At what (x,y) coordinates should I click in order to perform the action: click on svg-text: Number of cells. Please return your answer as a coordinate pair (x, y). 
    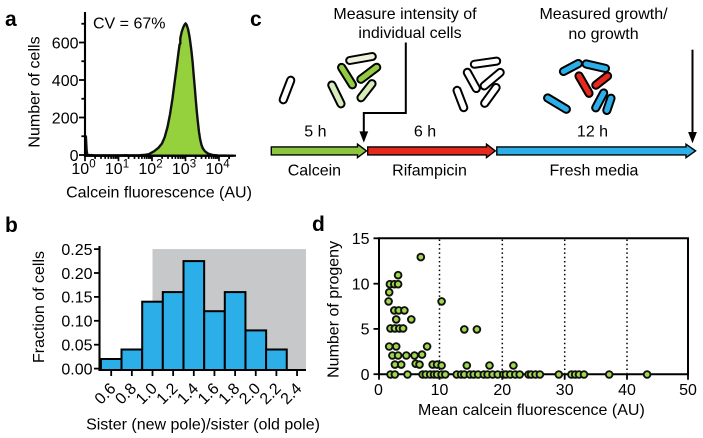
    Looking at the image, I should click on (35, 91).